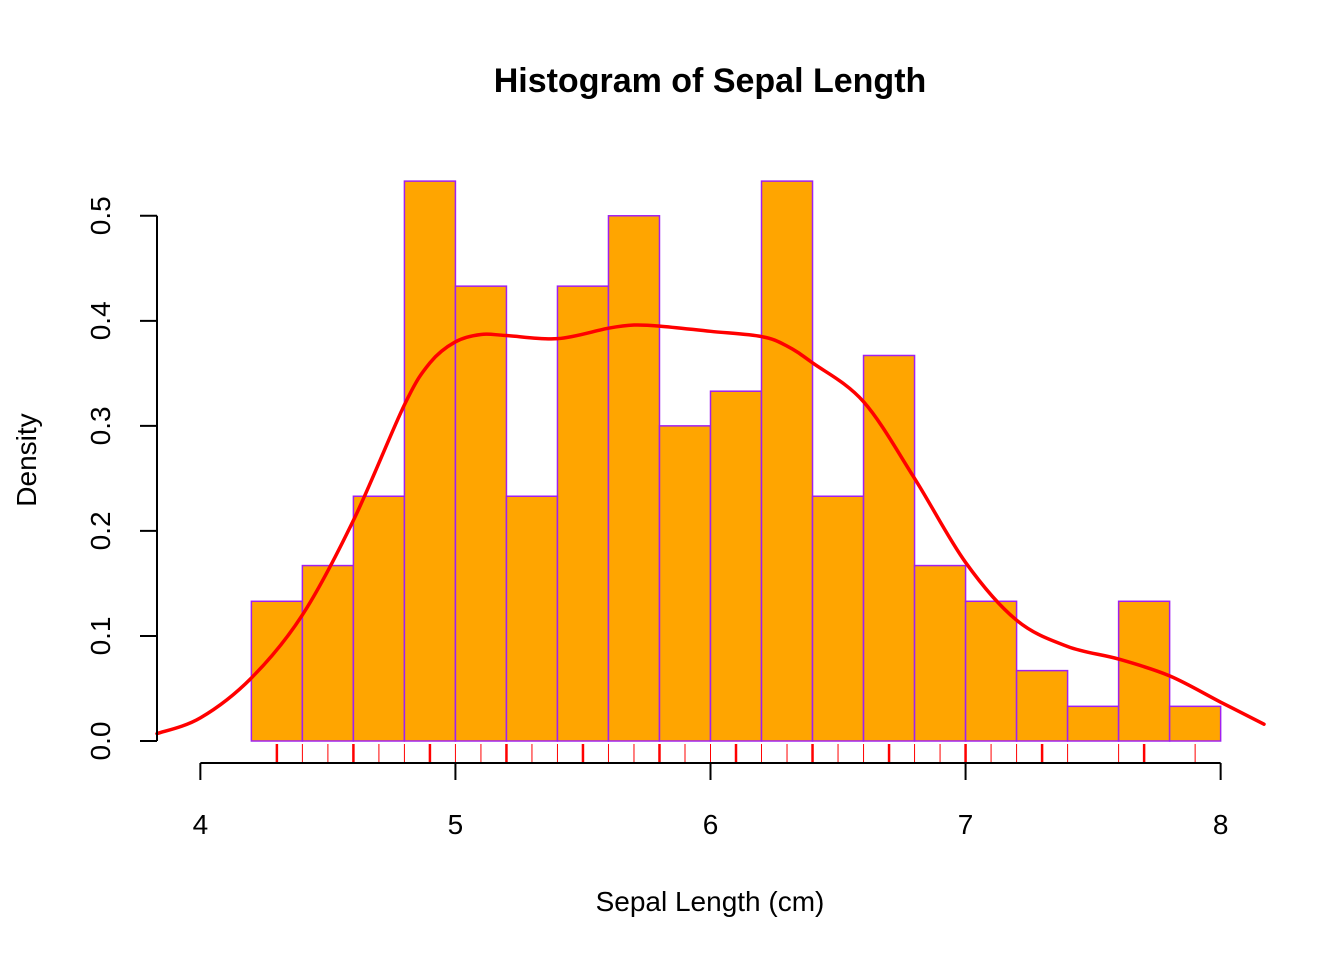 This screenshot has height=960, width=1344. I want to click on y-axis-label: Density, so click(26, 459).